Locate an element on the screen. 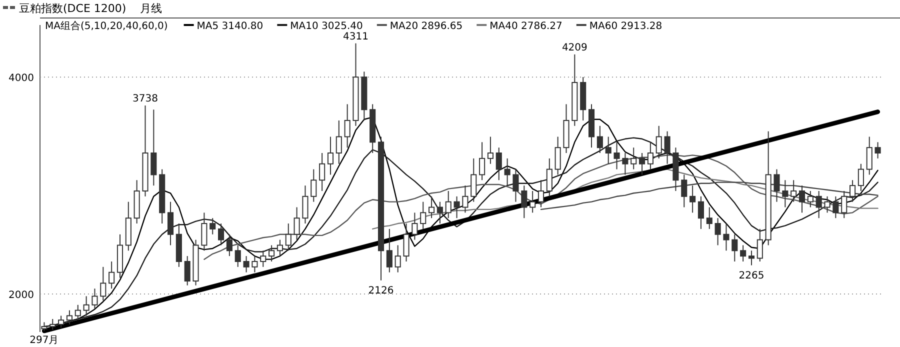  annotation: 3738 is located at coordinates (145, 98).